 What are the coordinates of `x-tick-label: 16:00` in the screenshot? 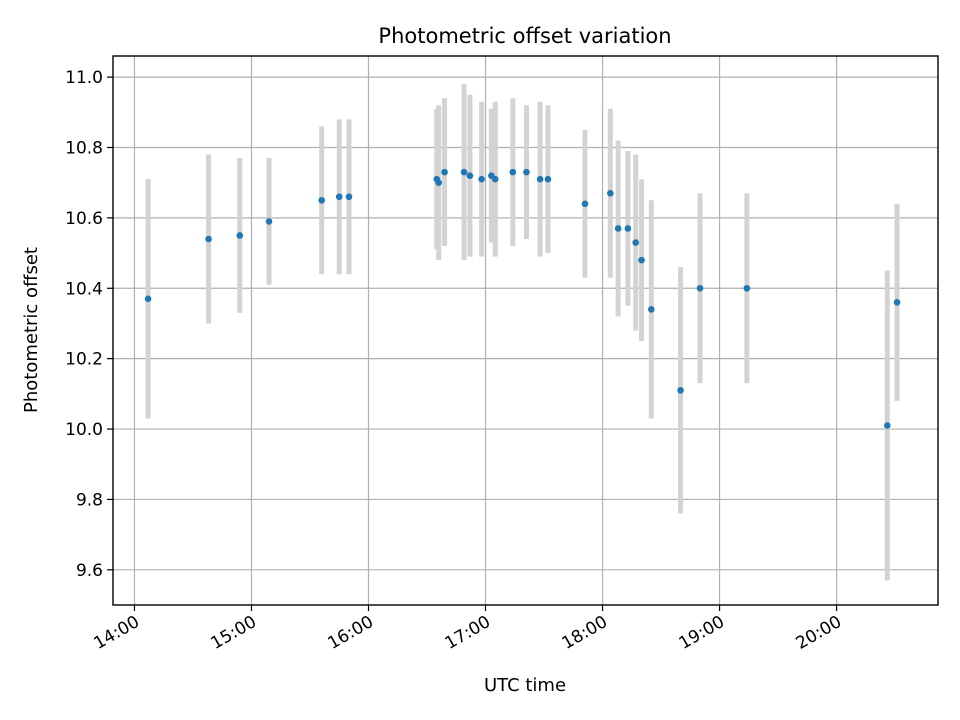 It's located at (351, 633).